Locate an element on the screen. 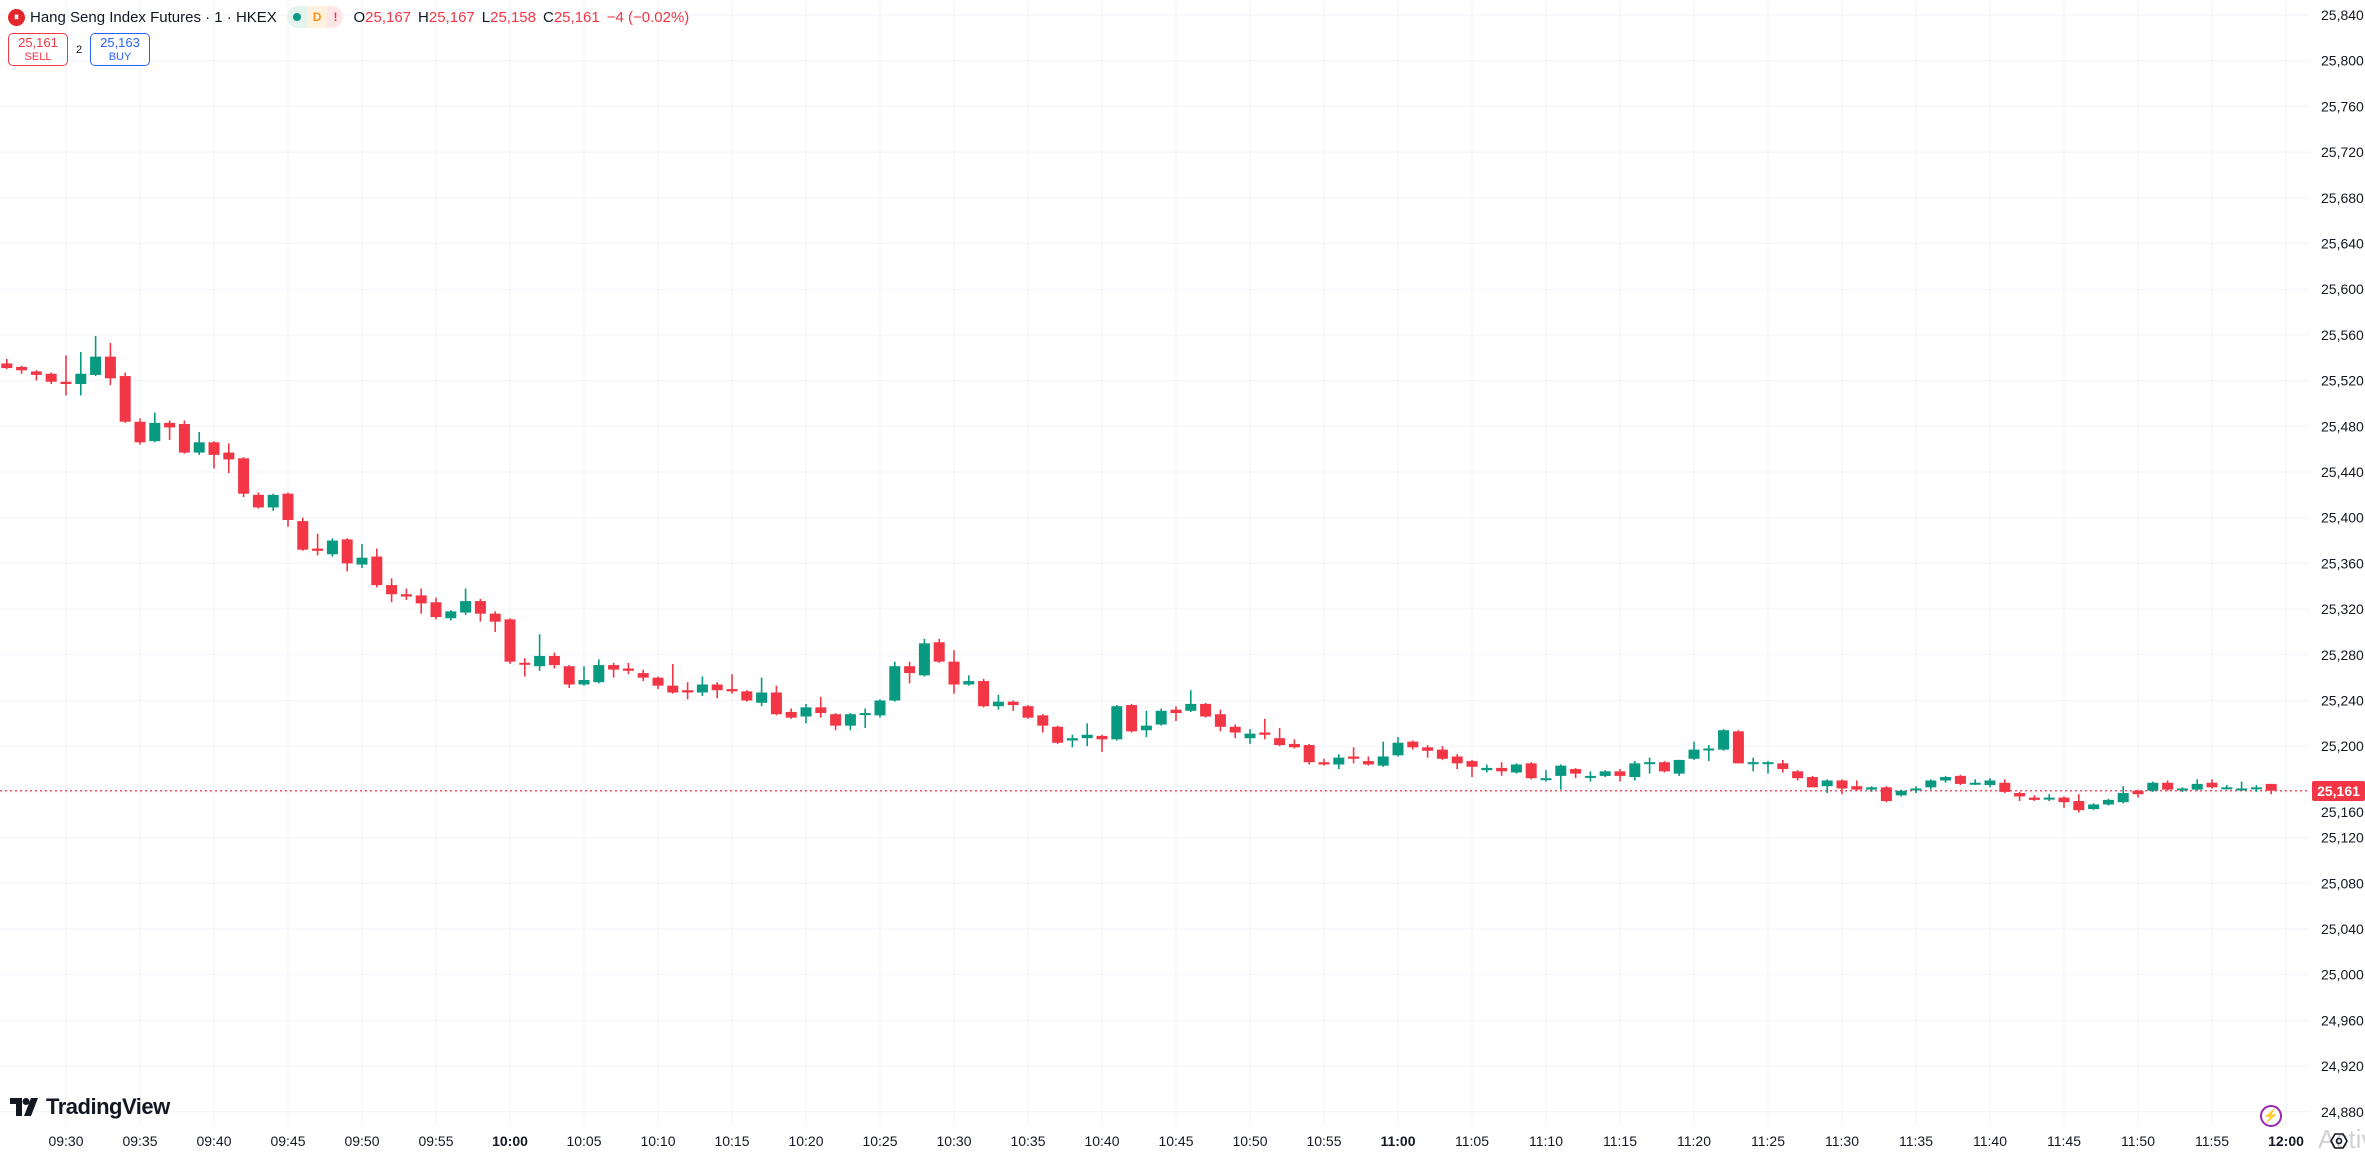  time-tick-label: 09:35 is located at coordinates (139, 1141).